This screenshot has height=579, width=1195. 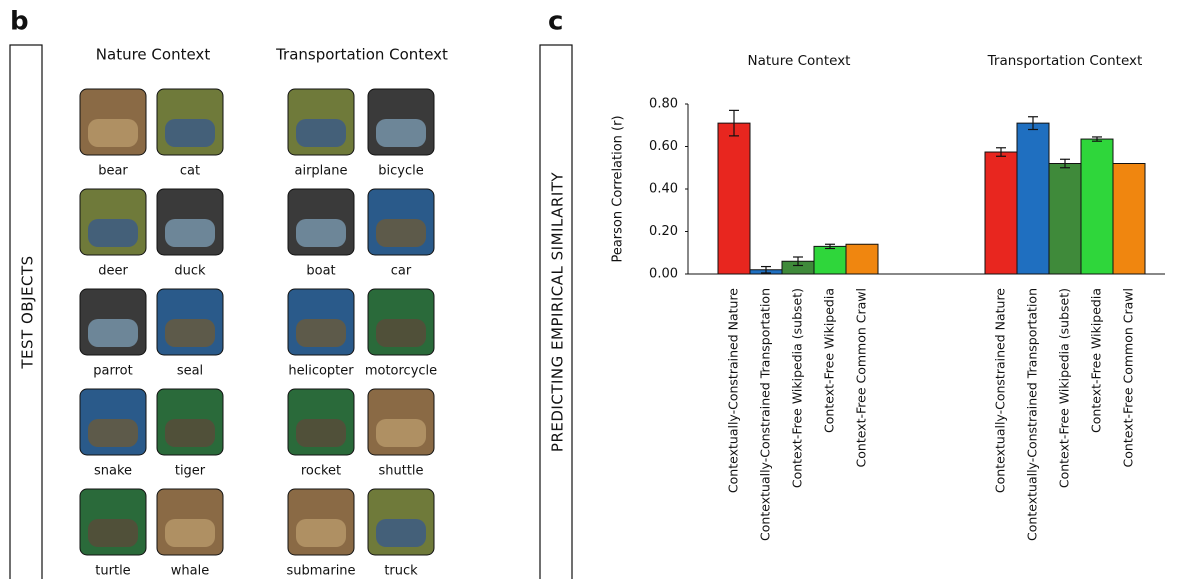 I want to click on object-label: snake, so click(x=113, y=471).